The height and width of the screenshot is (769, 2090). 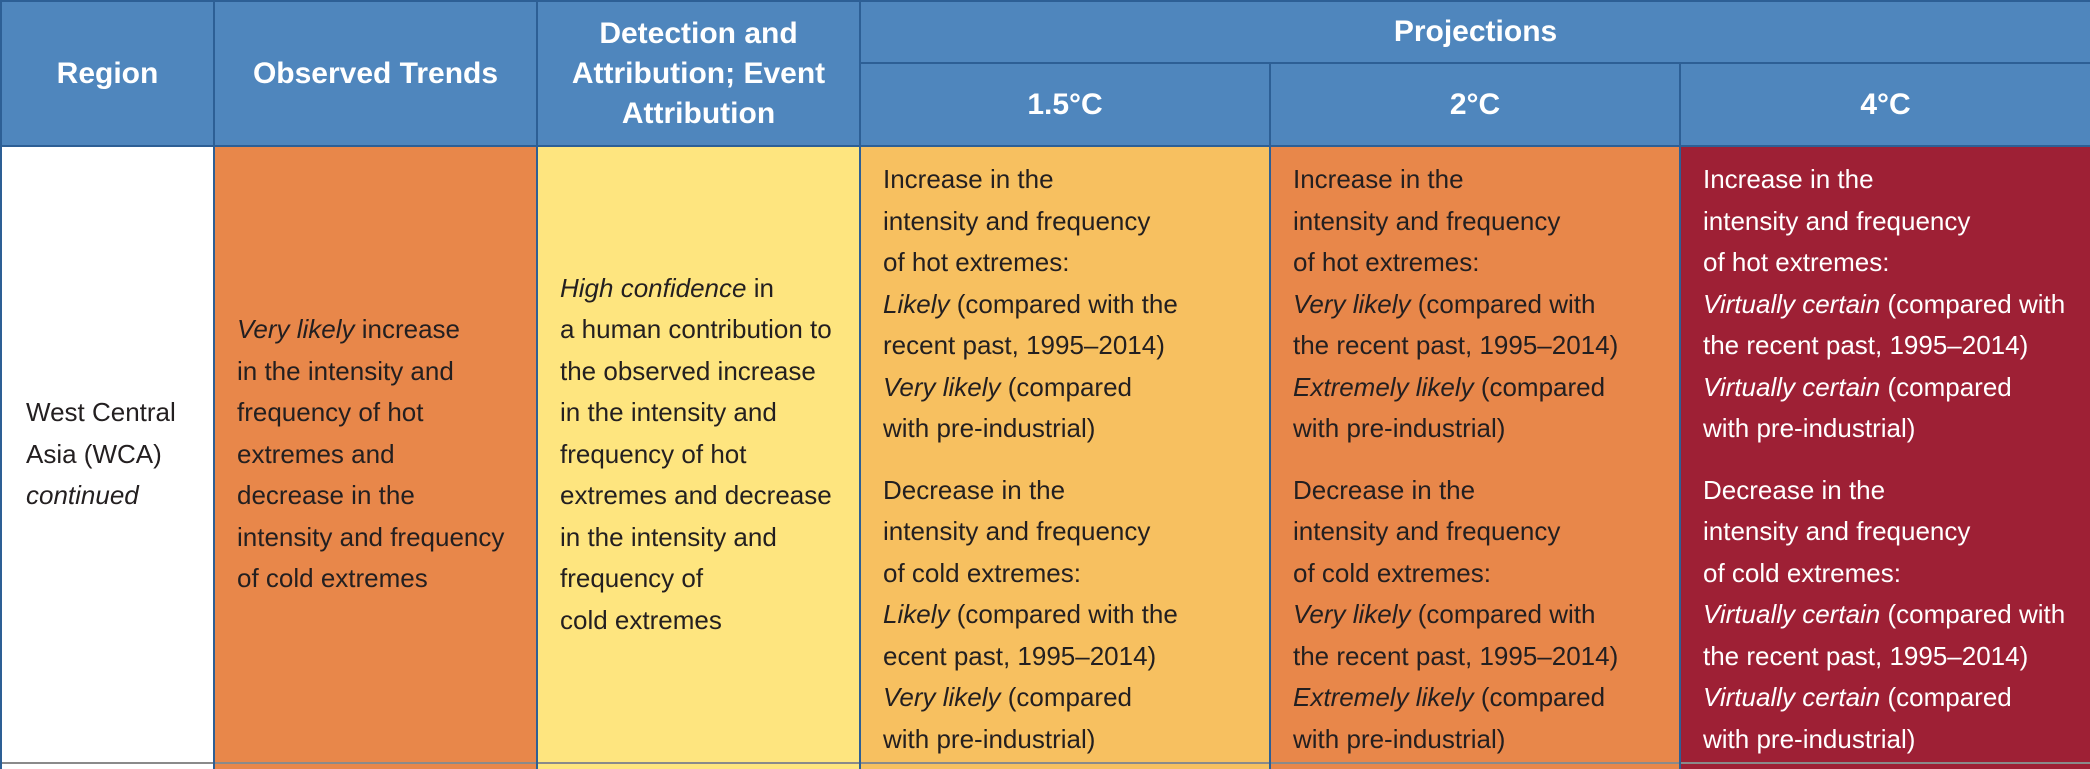 What do you see at coordinates (375, 73) in the screenshot?
I see `header-observed-trends: Observed Trends` at bounding box center [375, 73].